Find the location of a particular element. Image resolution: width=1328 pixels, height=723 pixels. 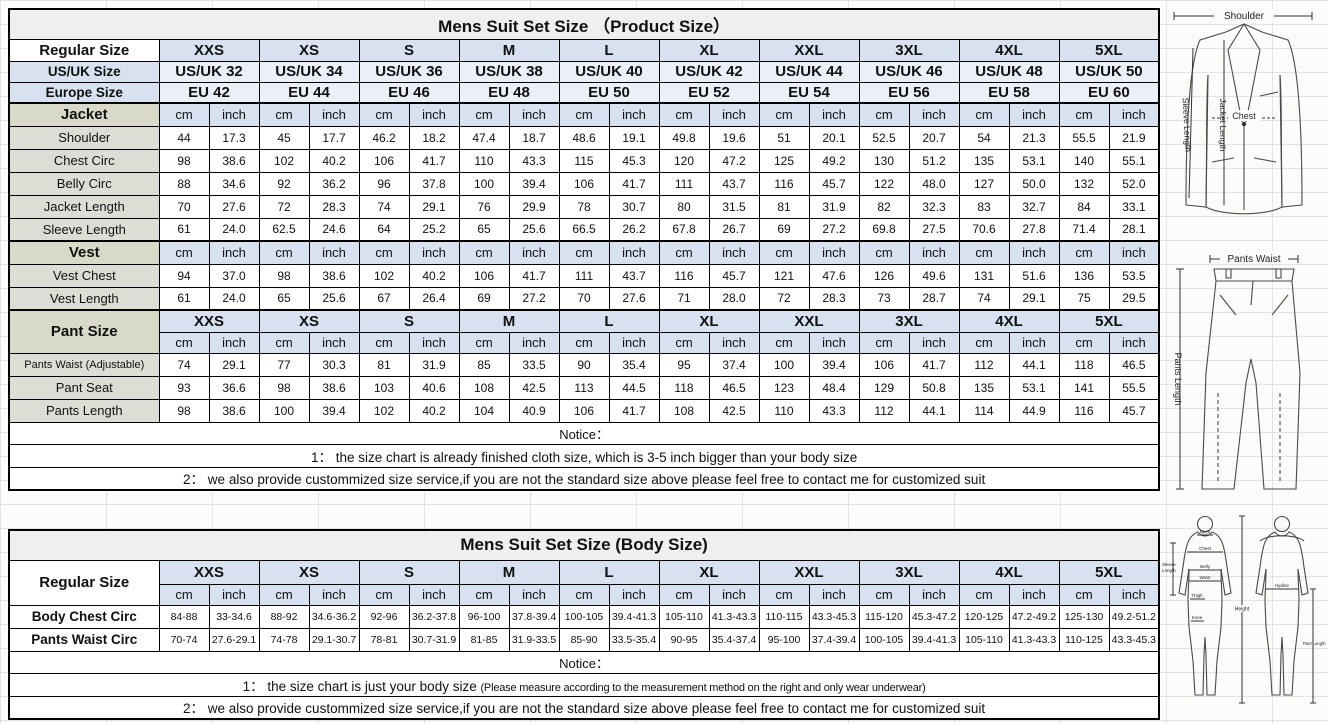

cm-value: 90-95 is located at coordinates (684, 639).